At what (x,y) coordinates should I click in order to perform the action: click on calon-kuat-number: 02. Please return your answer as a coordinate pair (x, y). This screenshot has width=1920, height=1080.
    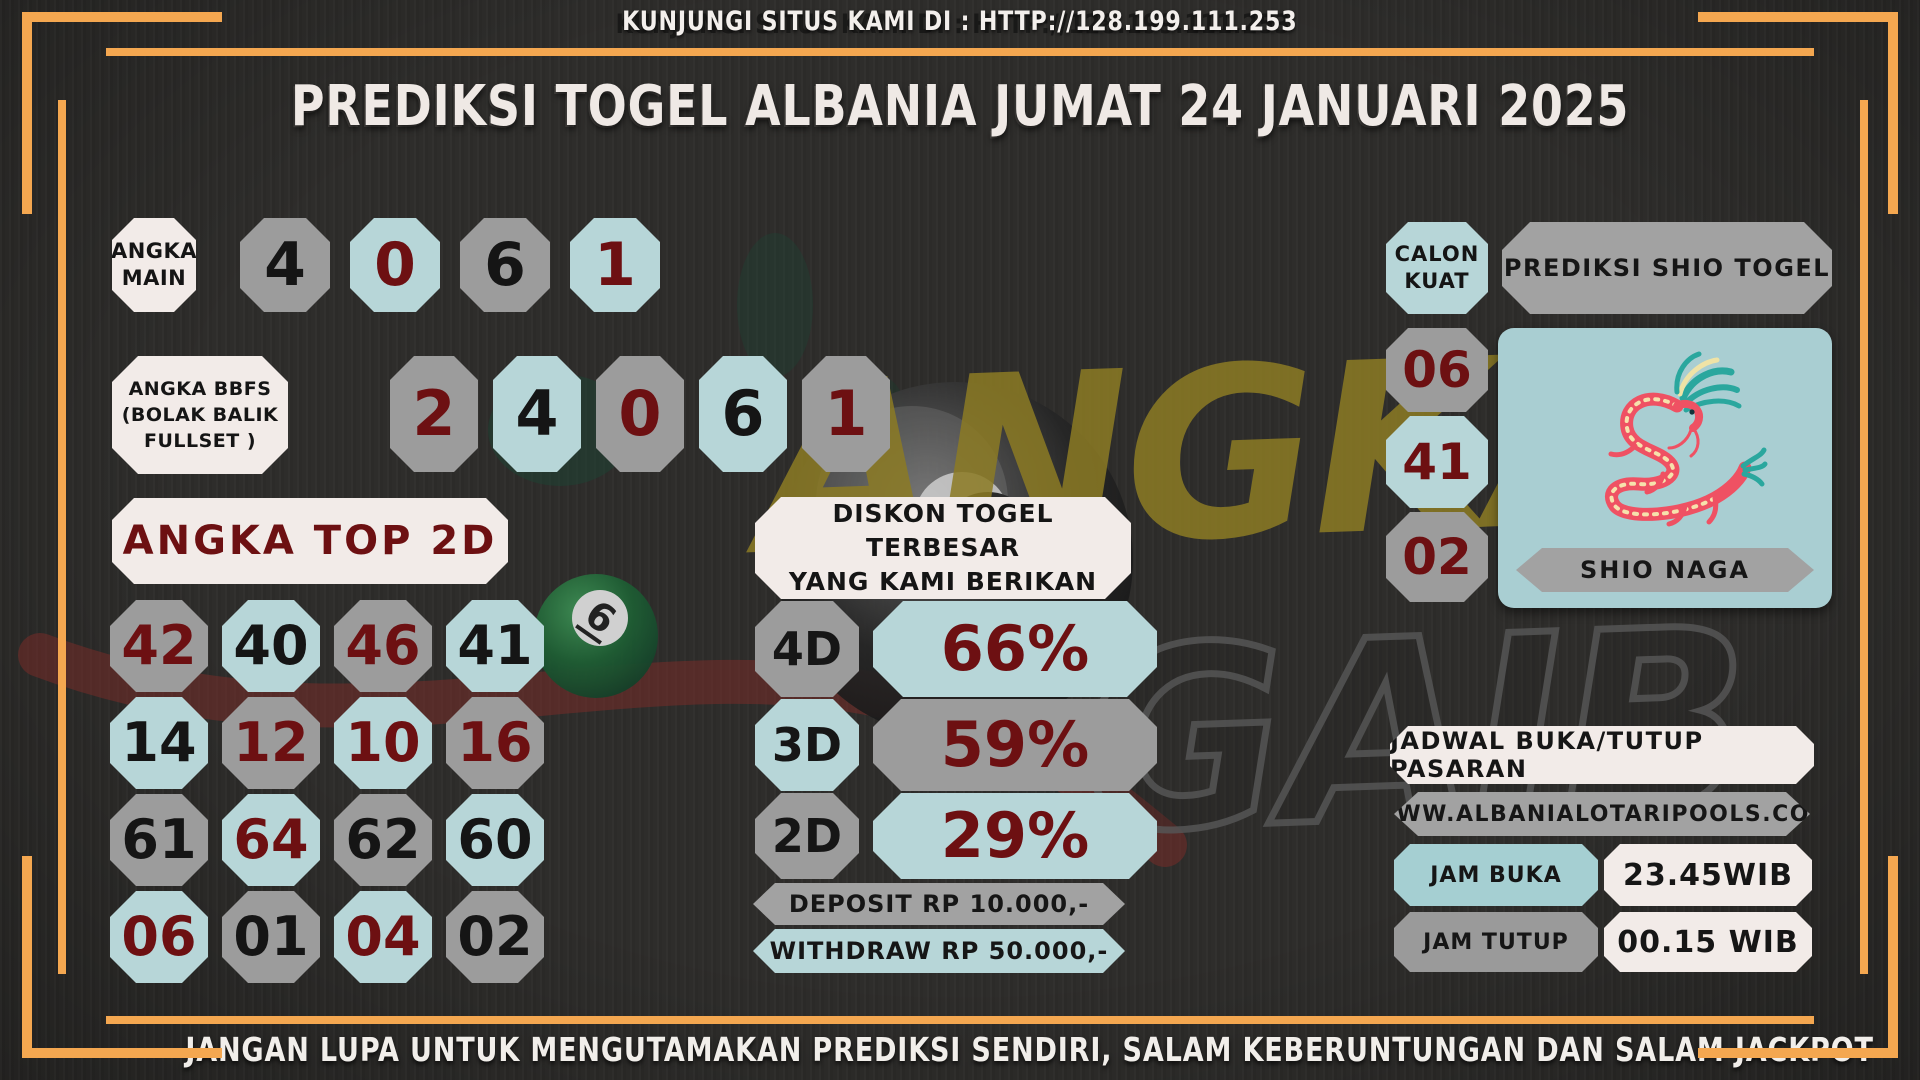
    Looking at the image, I should click on (1437, 557).